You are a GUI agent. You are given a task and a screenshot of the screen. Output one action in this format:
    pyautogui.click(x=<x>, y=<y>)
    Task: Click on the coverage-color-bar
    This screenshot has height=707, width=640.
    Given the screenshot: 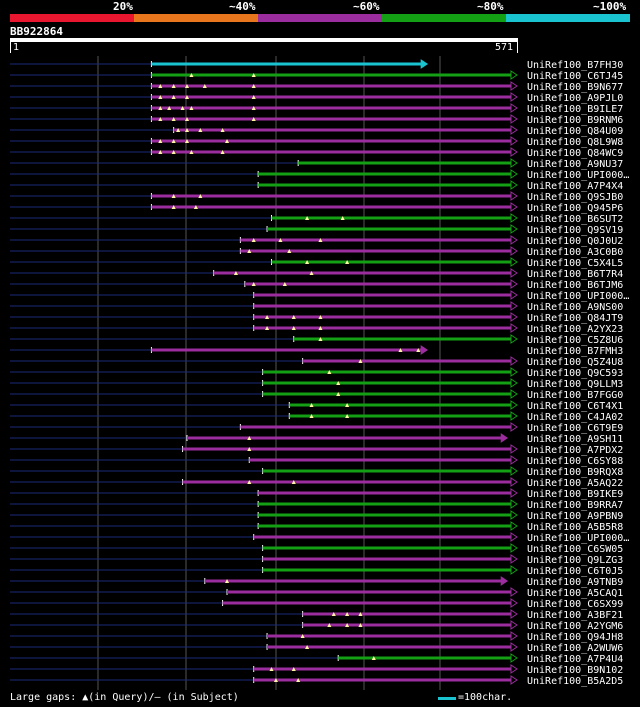 What is the action you would take?
    pyautogui.click(x=320, y=18)
    